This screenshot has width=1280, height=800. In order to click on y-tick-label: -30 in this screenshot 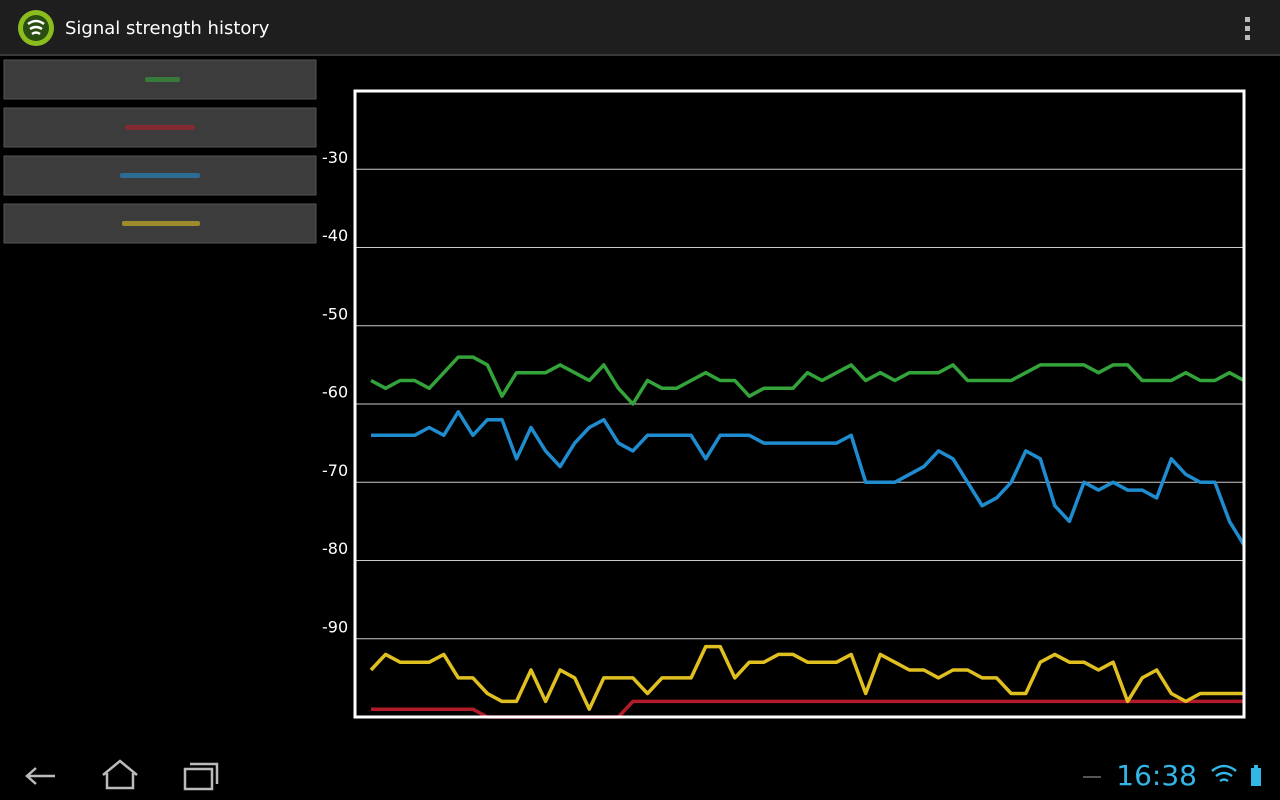, I will do `click(335, 157)`.